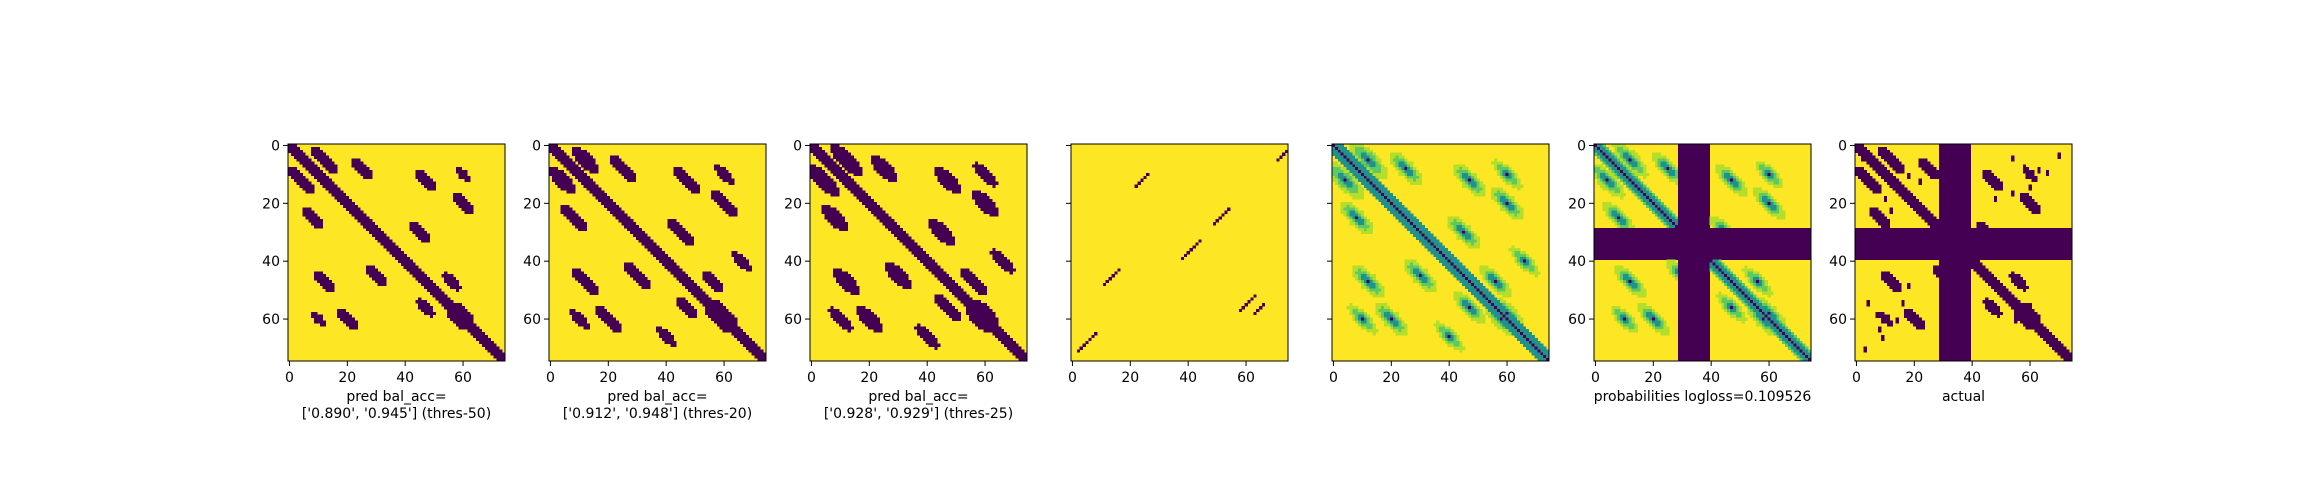 Image resolution: width=2300 pixels, height=500 pixels. I want to click on axes-frame, so click(918, 252).